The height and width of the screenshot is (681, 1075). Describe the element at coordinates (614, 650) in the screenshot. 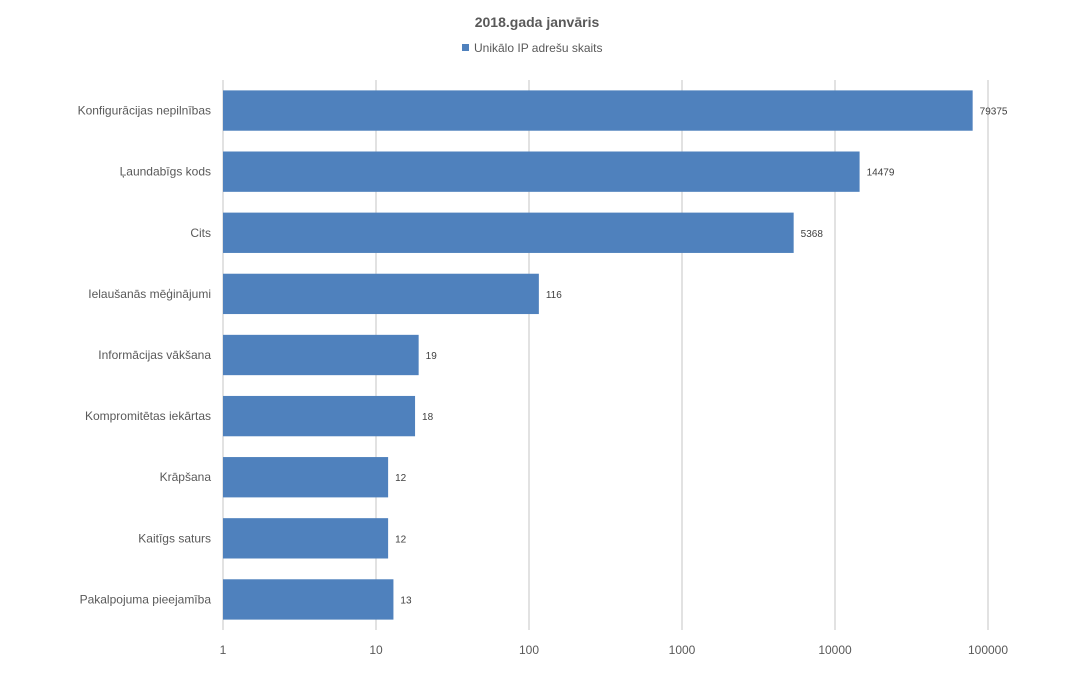

I see `x-axis-tick-labels: 1 10 100 1000 10000 100000` at that location.